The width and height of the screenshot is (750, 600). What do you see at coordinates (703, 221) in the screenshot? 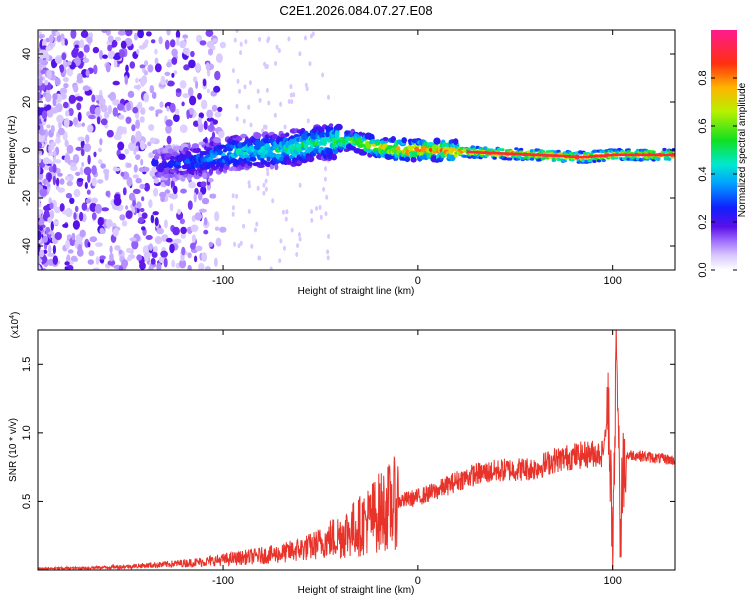
I see `colorbar-tick-label-1: 0.2` at bounding box center [703, 221].